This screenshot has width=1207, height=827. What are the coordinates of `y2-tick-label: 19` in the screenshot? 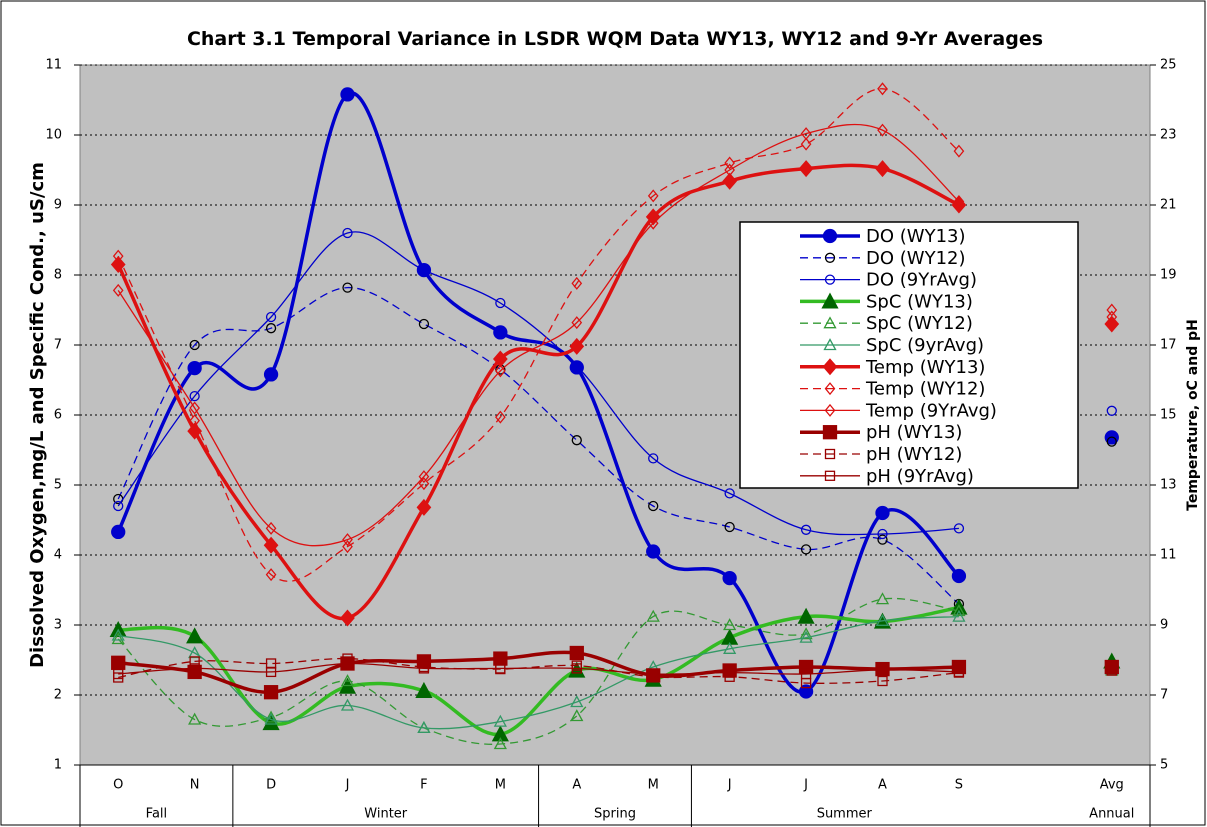 It's located at (1168, 275).